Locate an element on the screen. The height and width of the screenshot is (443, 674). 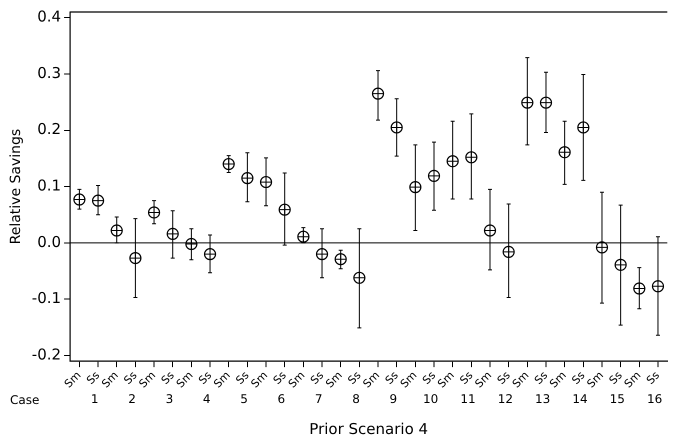
text: 6 is located at coordinates (282, 399).